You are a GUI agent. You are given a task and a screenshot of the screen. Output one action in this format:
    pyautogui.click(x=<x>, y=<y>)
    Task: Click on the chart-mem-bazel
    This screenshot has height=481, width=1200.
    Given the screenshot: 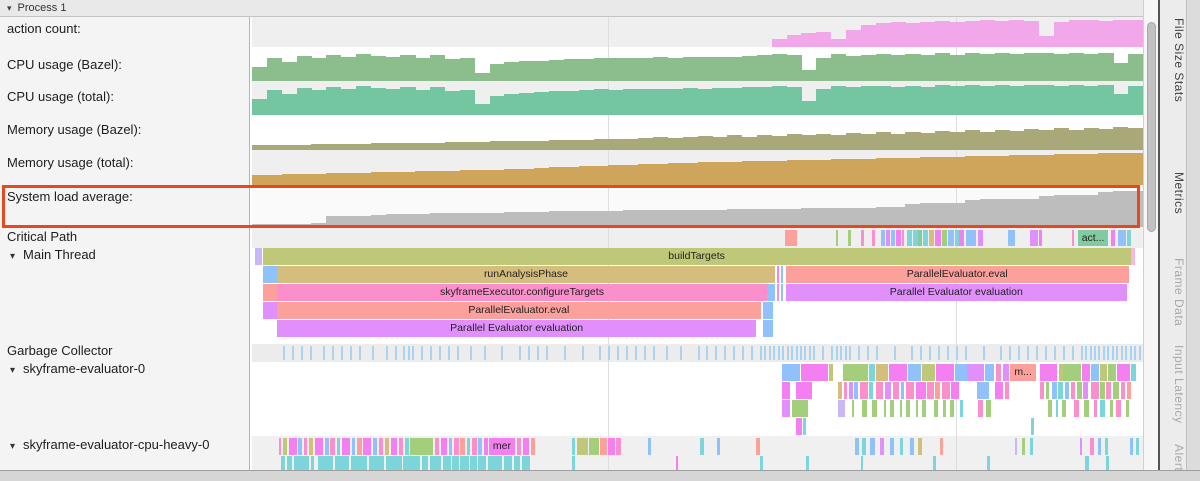 What is the action you would take?
    pyautogui.click(x=697, y=133)
    